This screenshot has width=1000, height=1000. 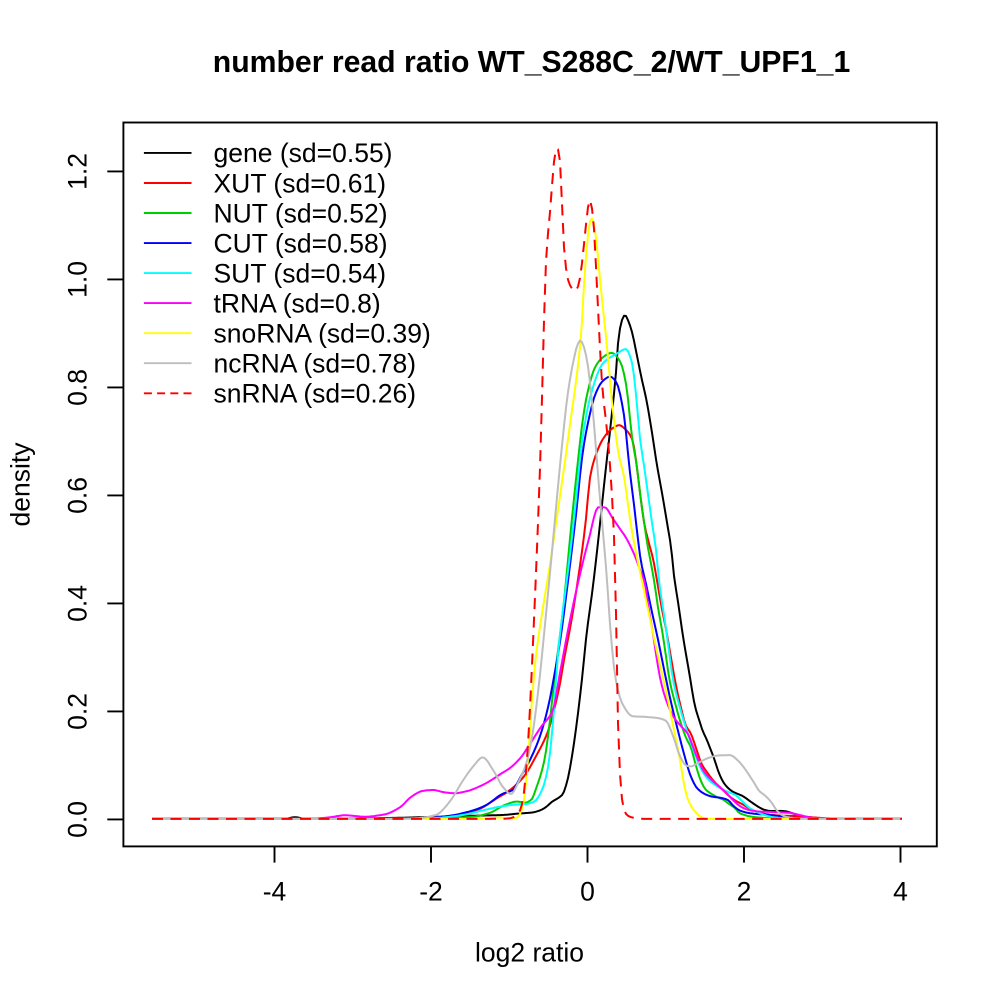 What do you see at coordinates (78, 495) in the screenshot?
I see `svg-text: 0.6` at bounding box center [78, 495].